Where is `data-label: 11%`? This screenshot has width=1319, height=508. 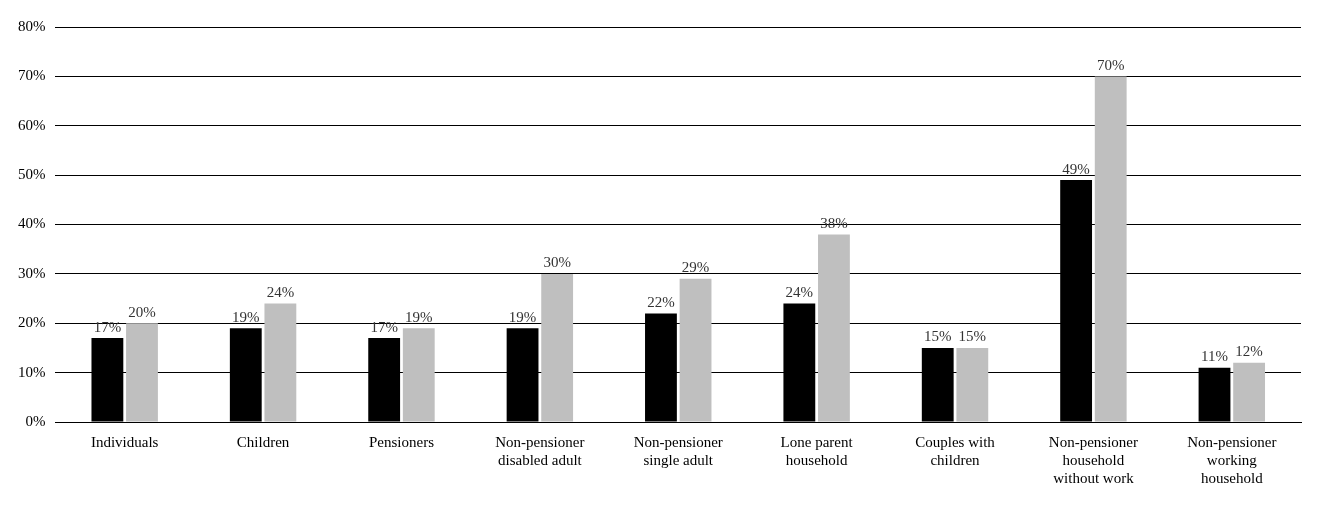 data-label: 11% is located at coordinates (1214, 356).